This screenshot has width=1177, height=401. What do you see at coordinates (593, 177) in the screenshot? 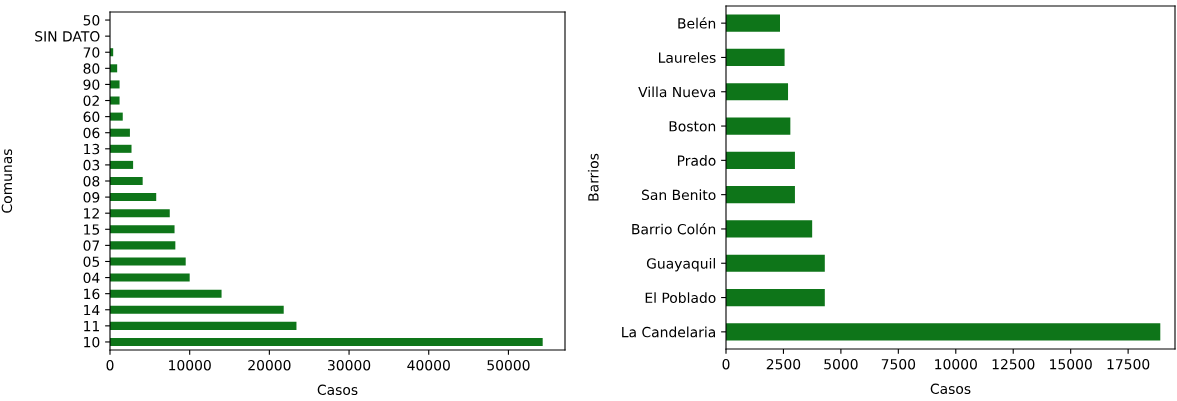
I see `y-axis-title: Barrios` at bounding box center [593, 177].